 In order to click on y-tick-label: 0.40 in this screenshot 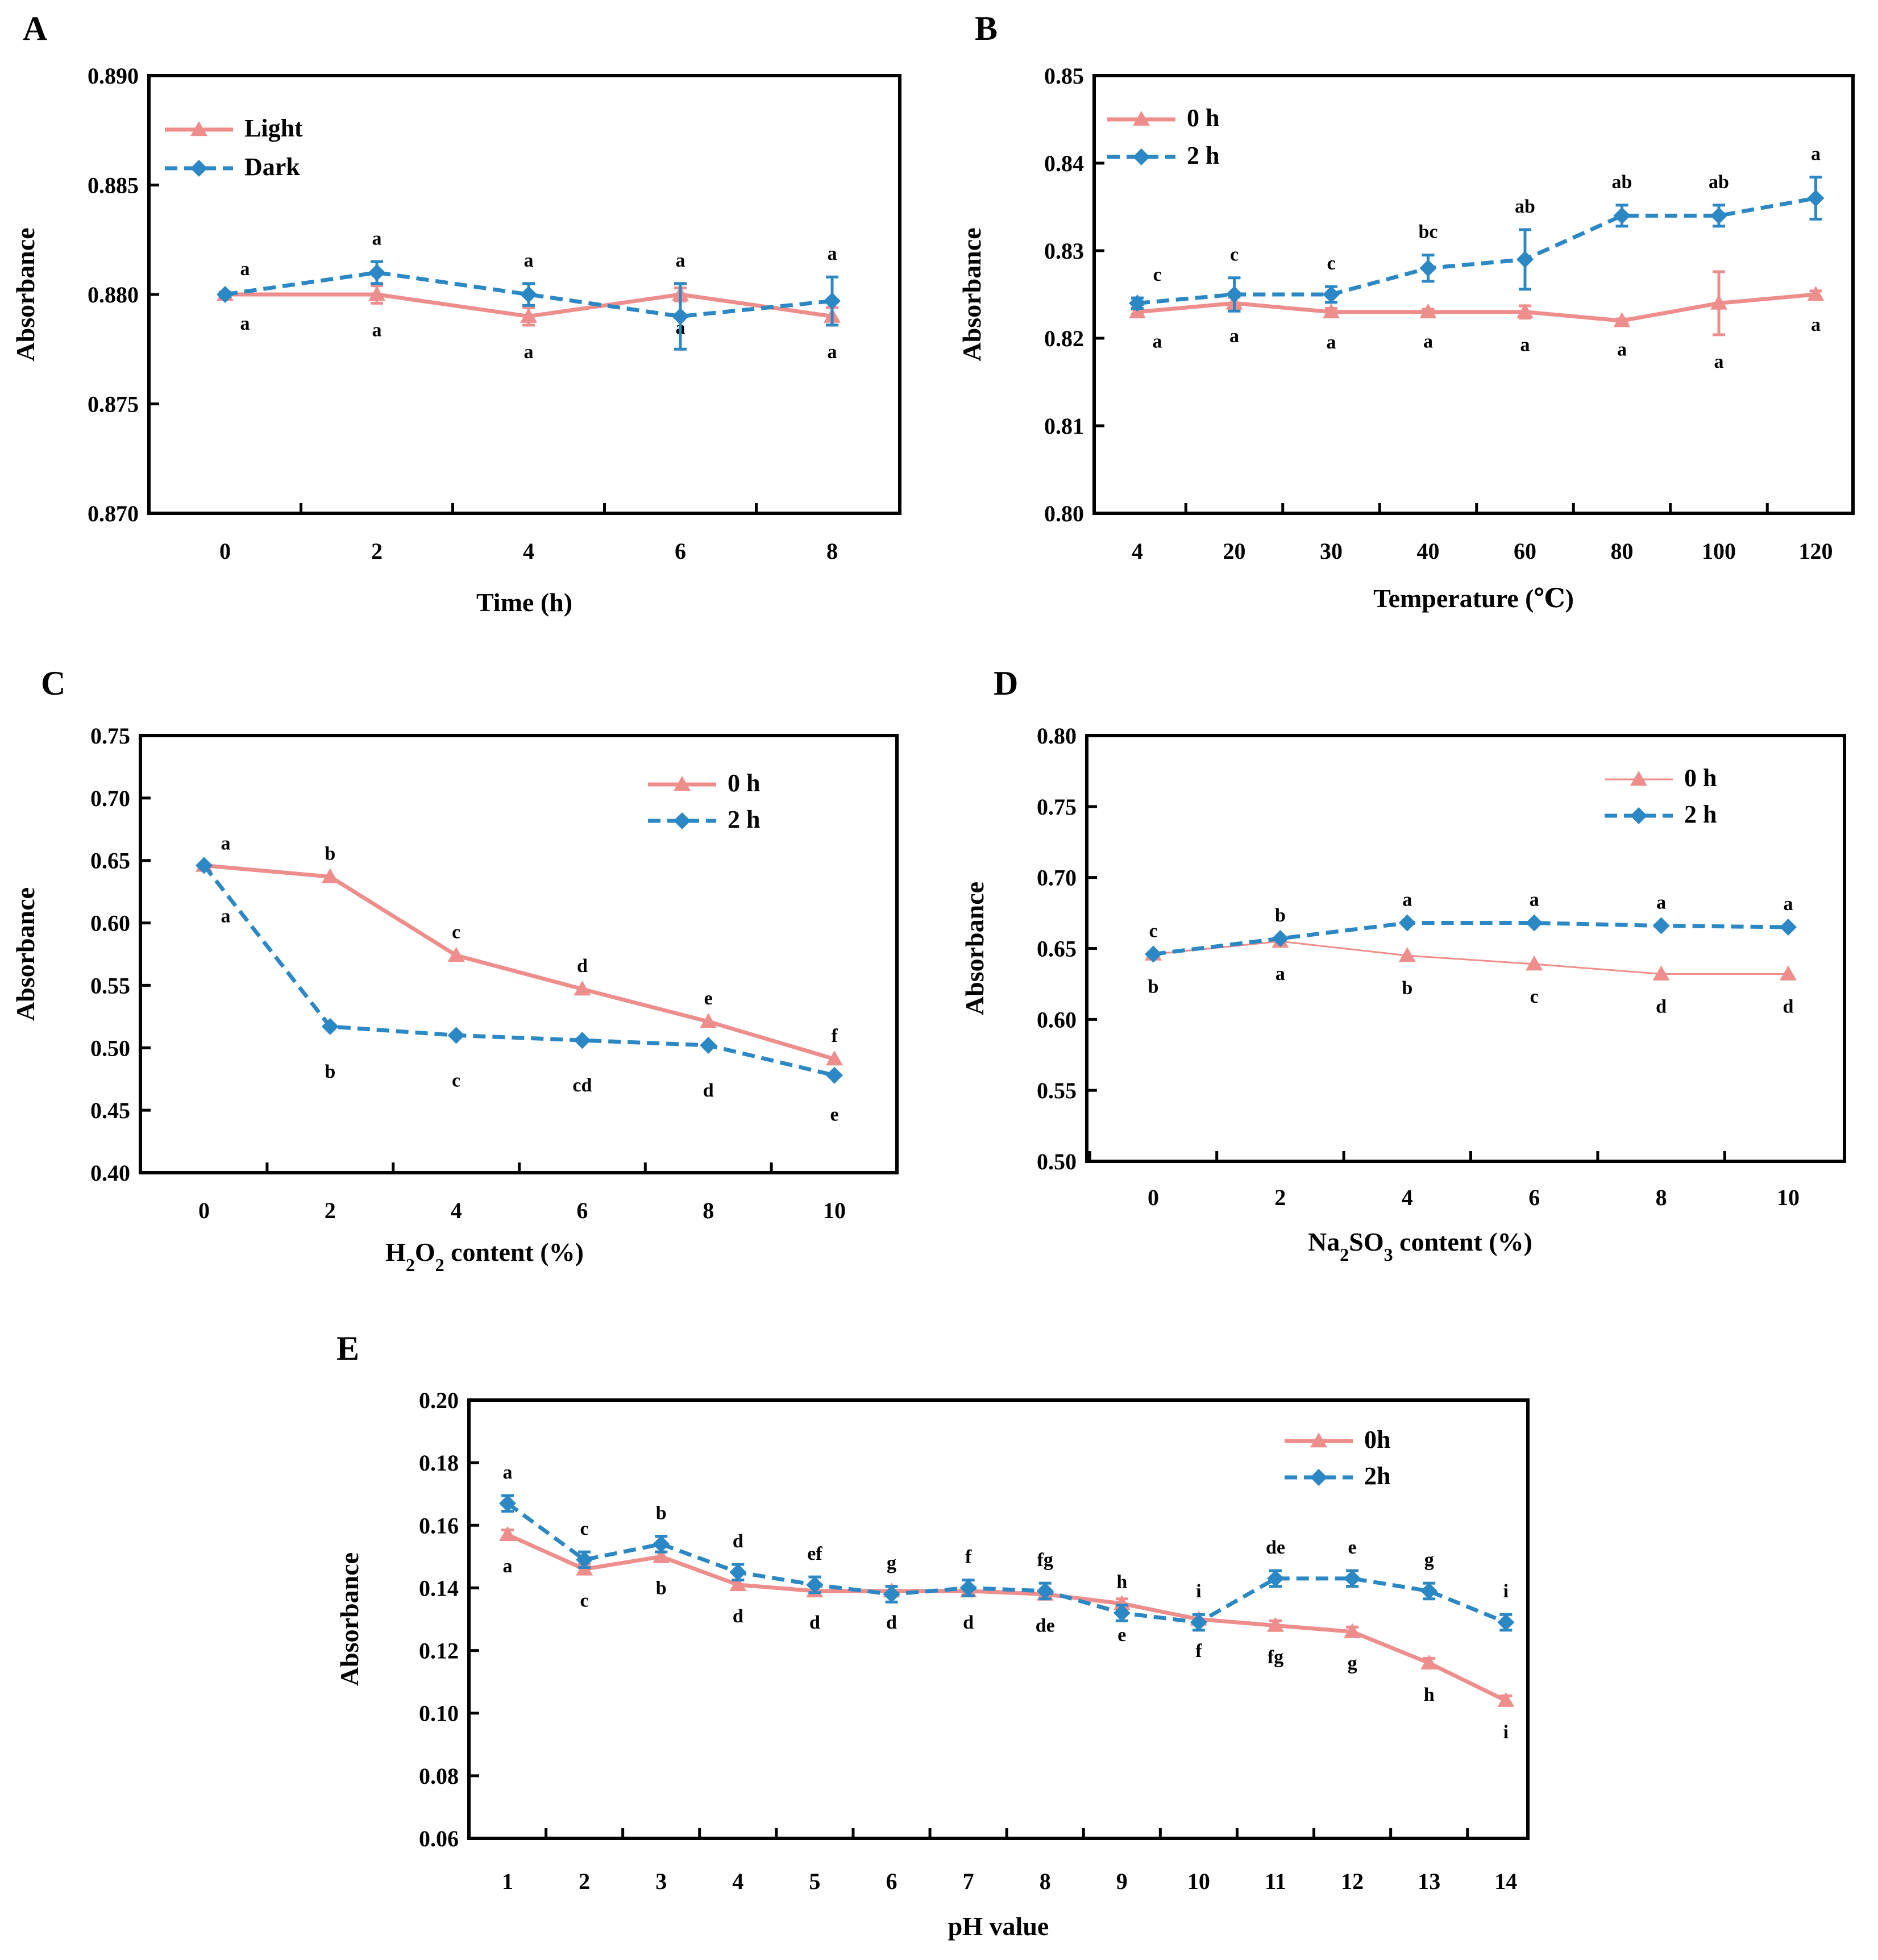, I will do `click(110, 1173)`.